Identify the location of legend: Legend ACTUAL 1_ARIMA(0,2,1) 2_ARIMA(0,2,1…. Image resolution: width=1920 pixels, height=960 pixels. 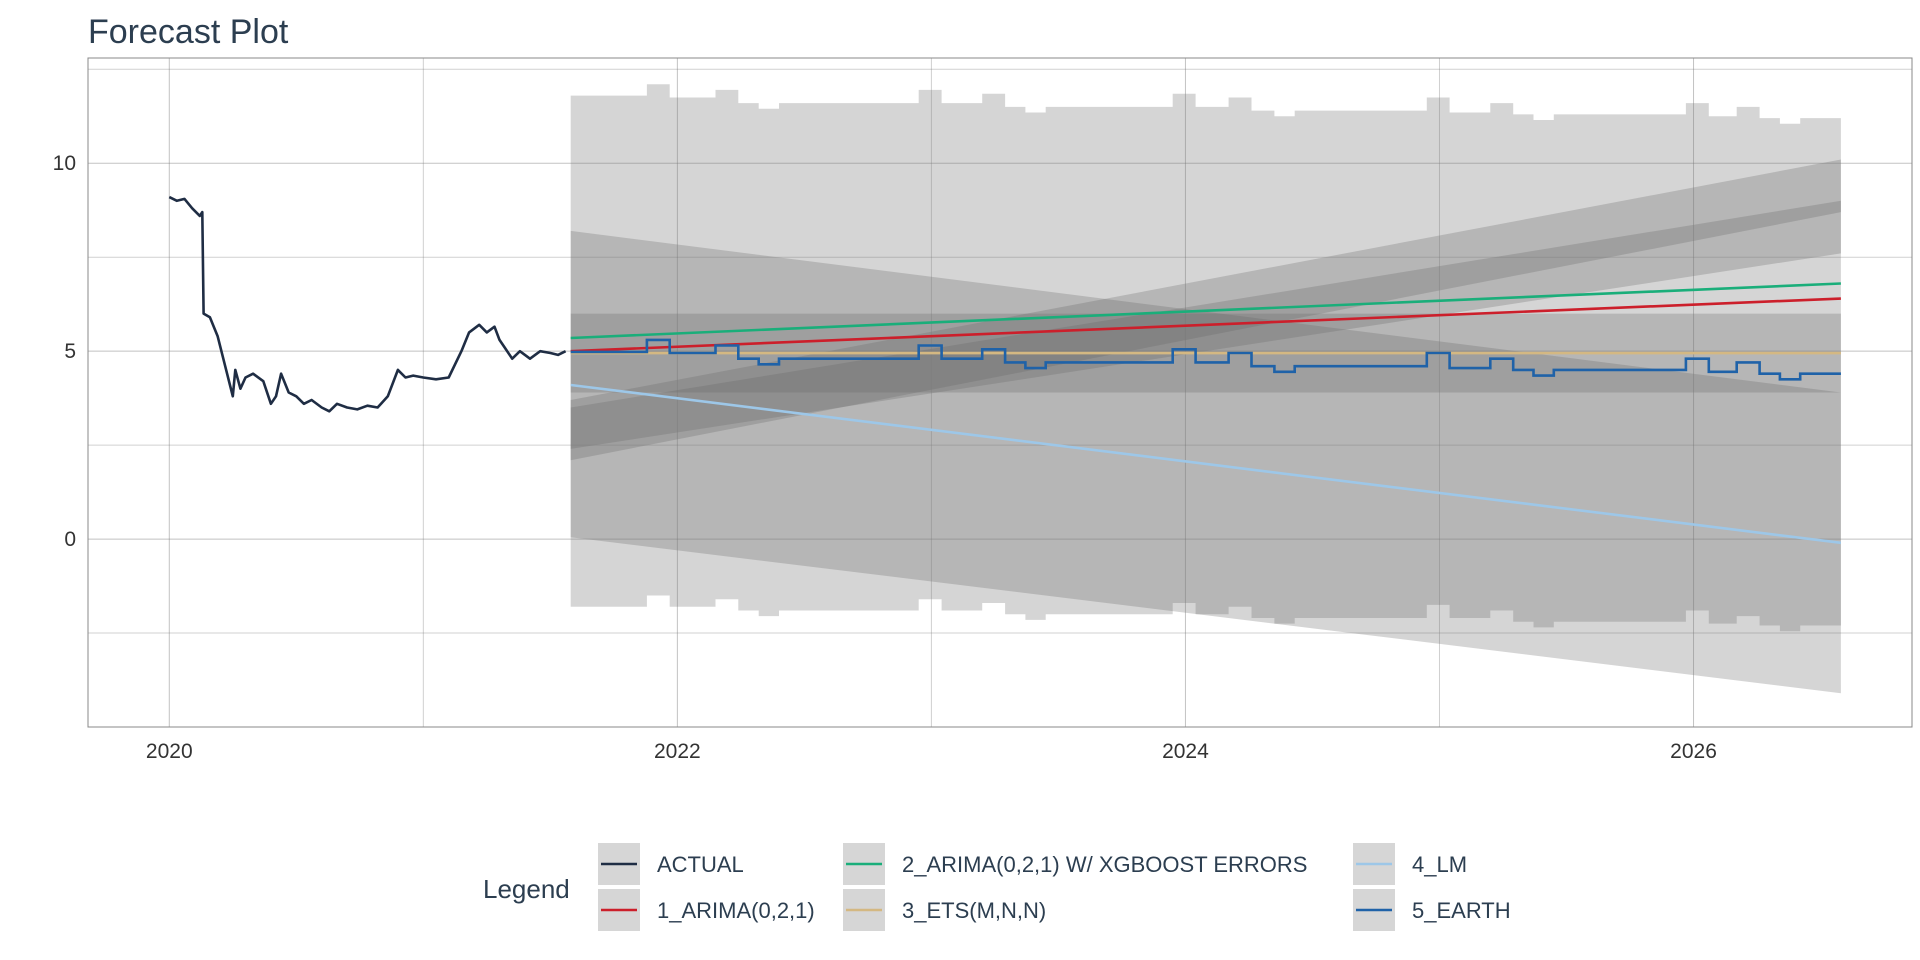
(997, 887).